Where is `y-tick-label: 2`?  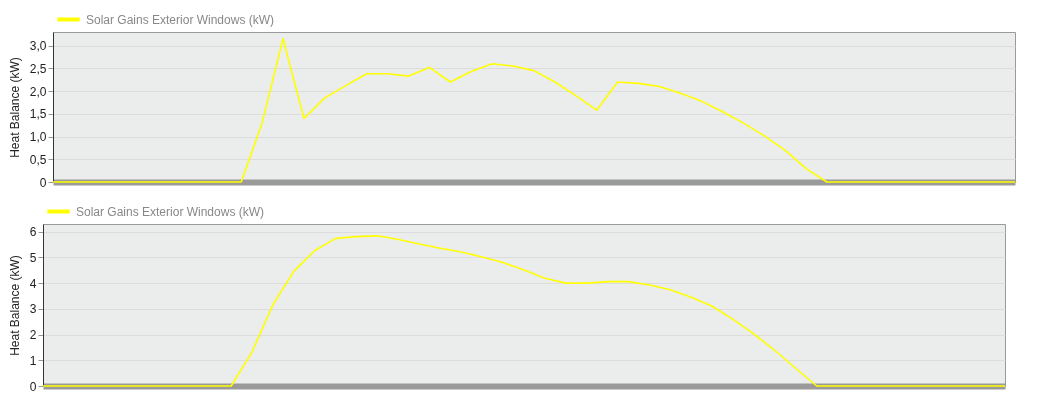 y-tick-label: 2 is located at coordinates (33, 335).